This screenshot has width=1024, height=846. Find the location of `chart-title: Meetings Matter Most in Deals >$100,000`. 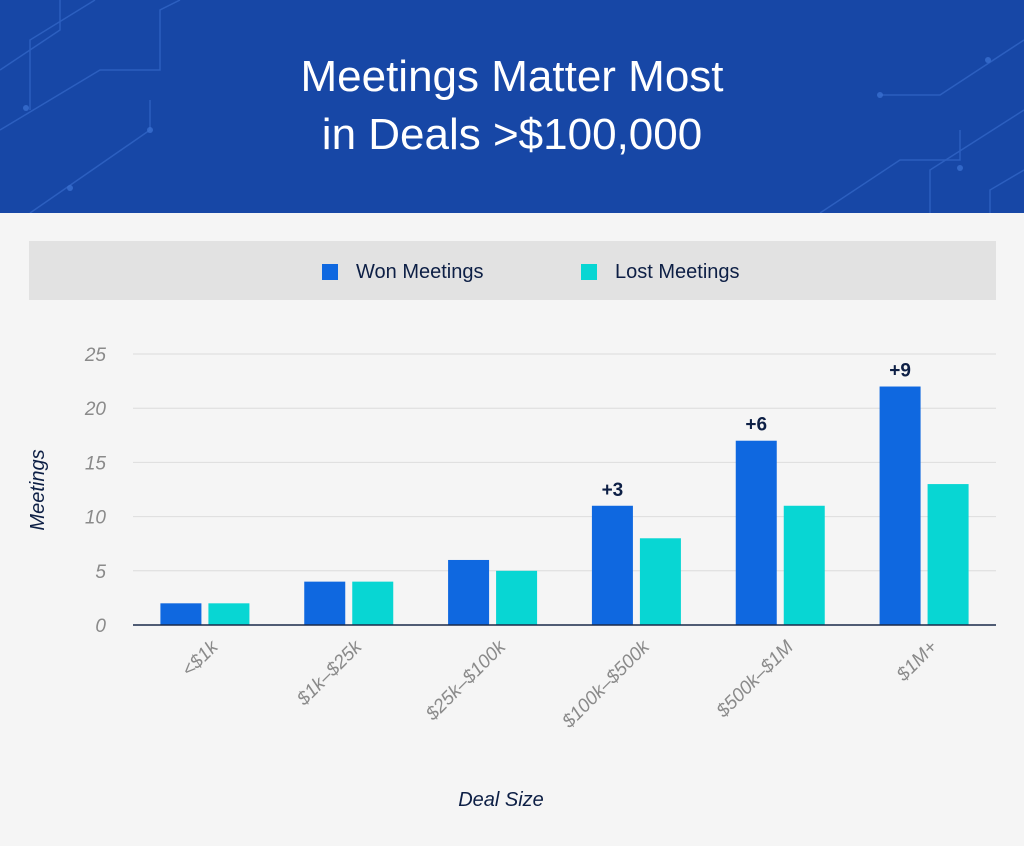

chart-title: Meetings Matter Most in Deals >$100,000 is located at coordinates (512, 106).